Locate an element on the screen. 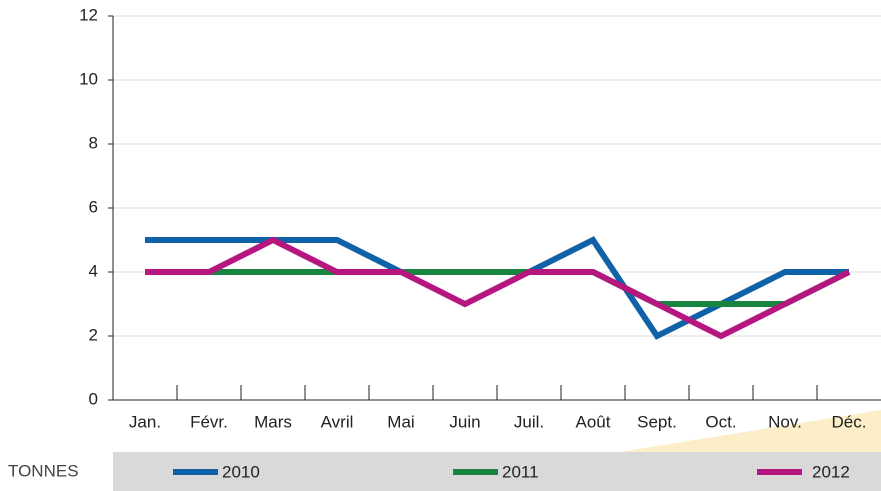  y-tick-label: 2 is located at coordinates (93, 334).